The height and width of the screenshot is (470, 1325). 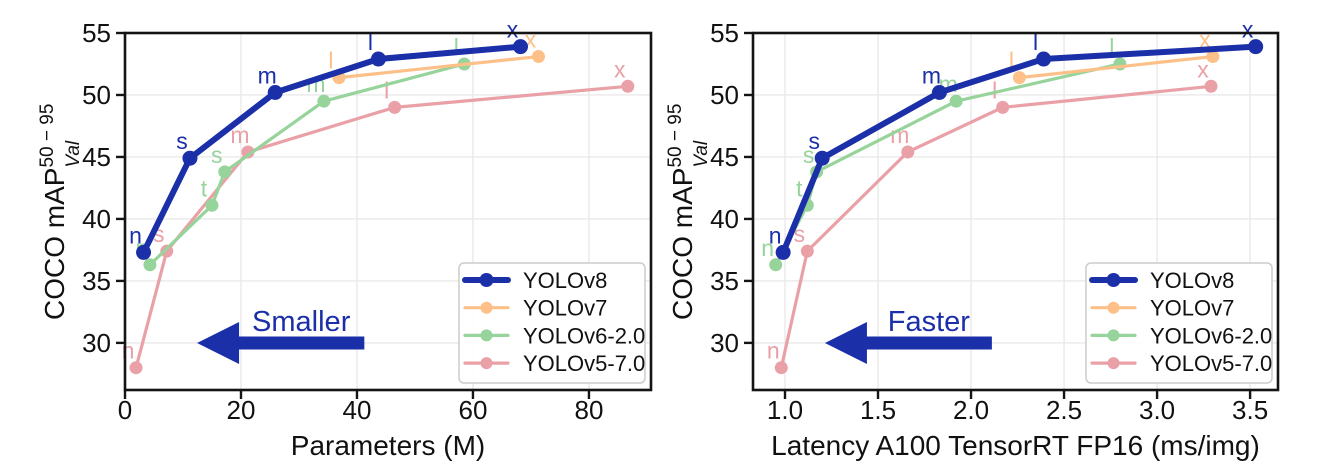 I want to click on x-tick-label: 60, so click(x=472, y=410).